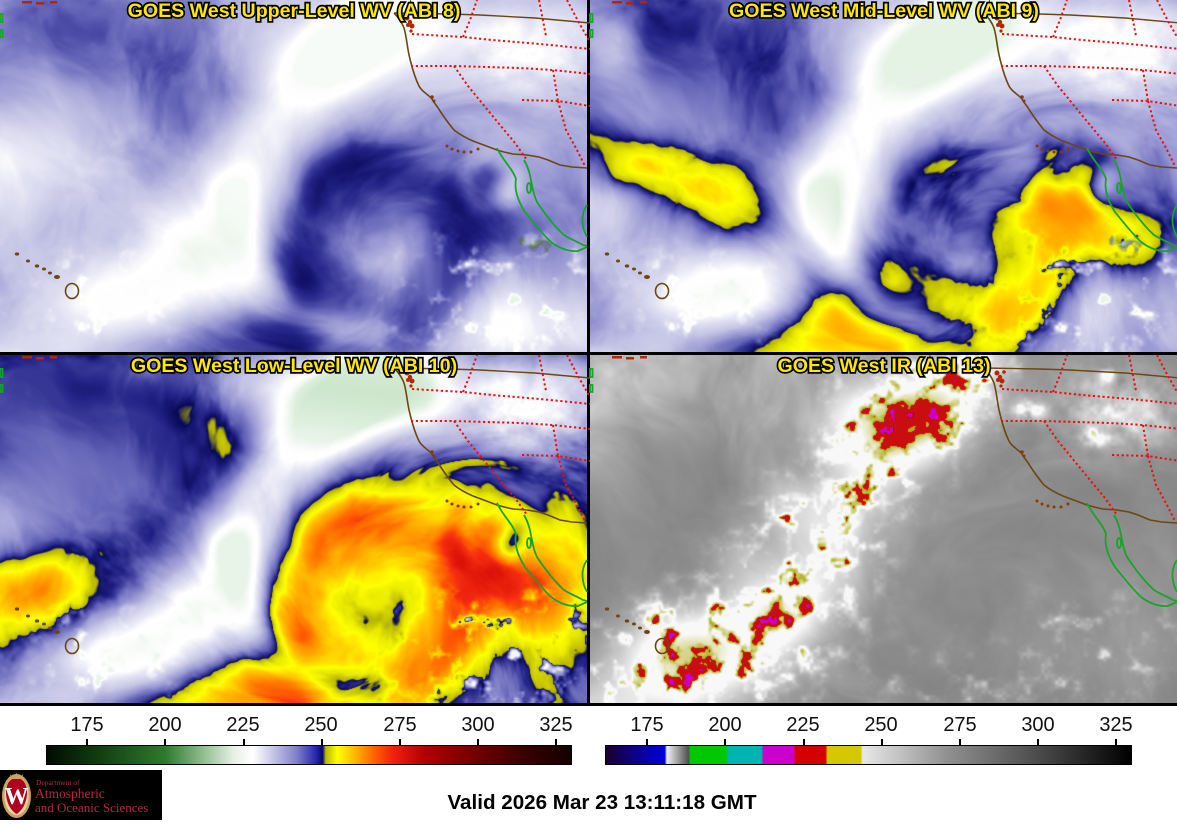 This screenshot has width=1177, height=825. What do you see at coordinates (91, 807) in the screenshot?
I see `svg-text: and Oceanic Sciences` at bounding box center [91, 807].